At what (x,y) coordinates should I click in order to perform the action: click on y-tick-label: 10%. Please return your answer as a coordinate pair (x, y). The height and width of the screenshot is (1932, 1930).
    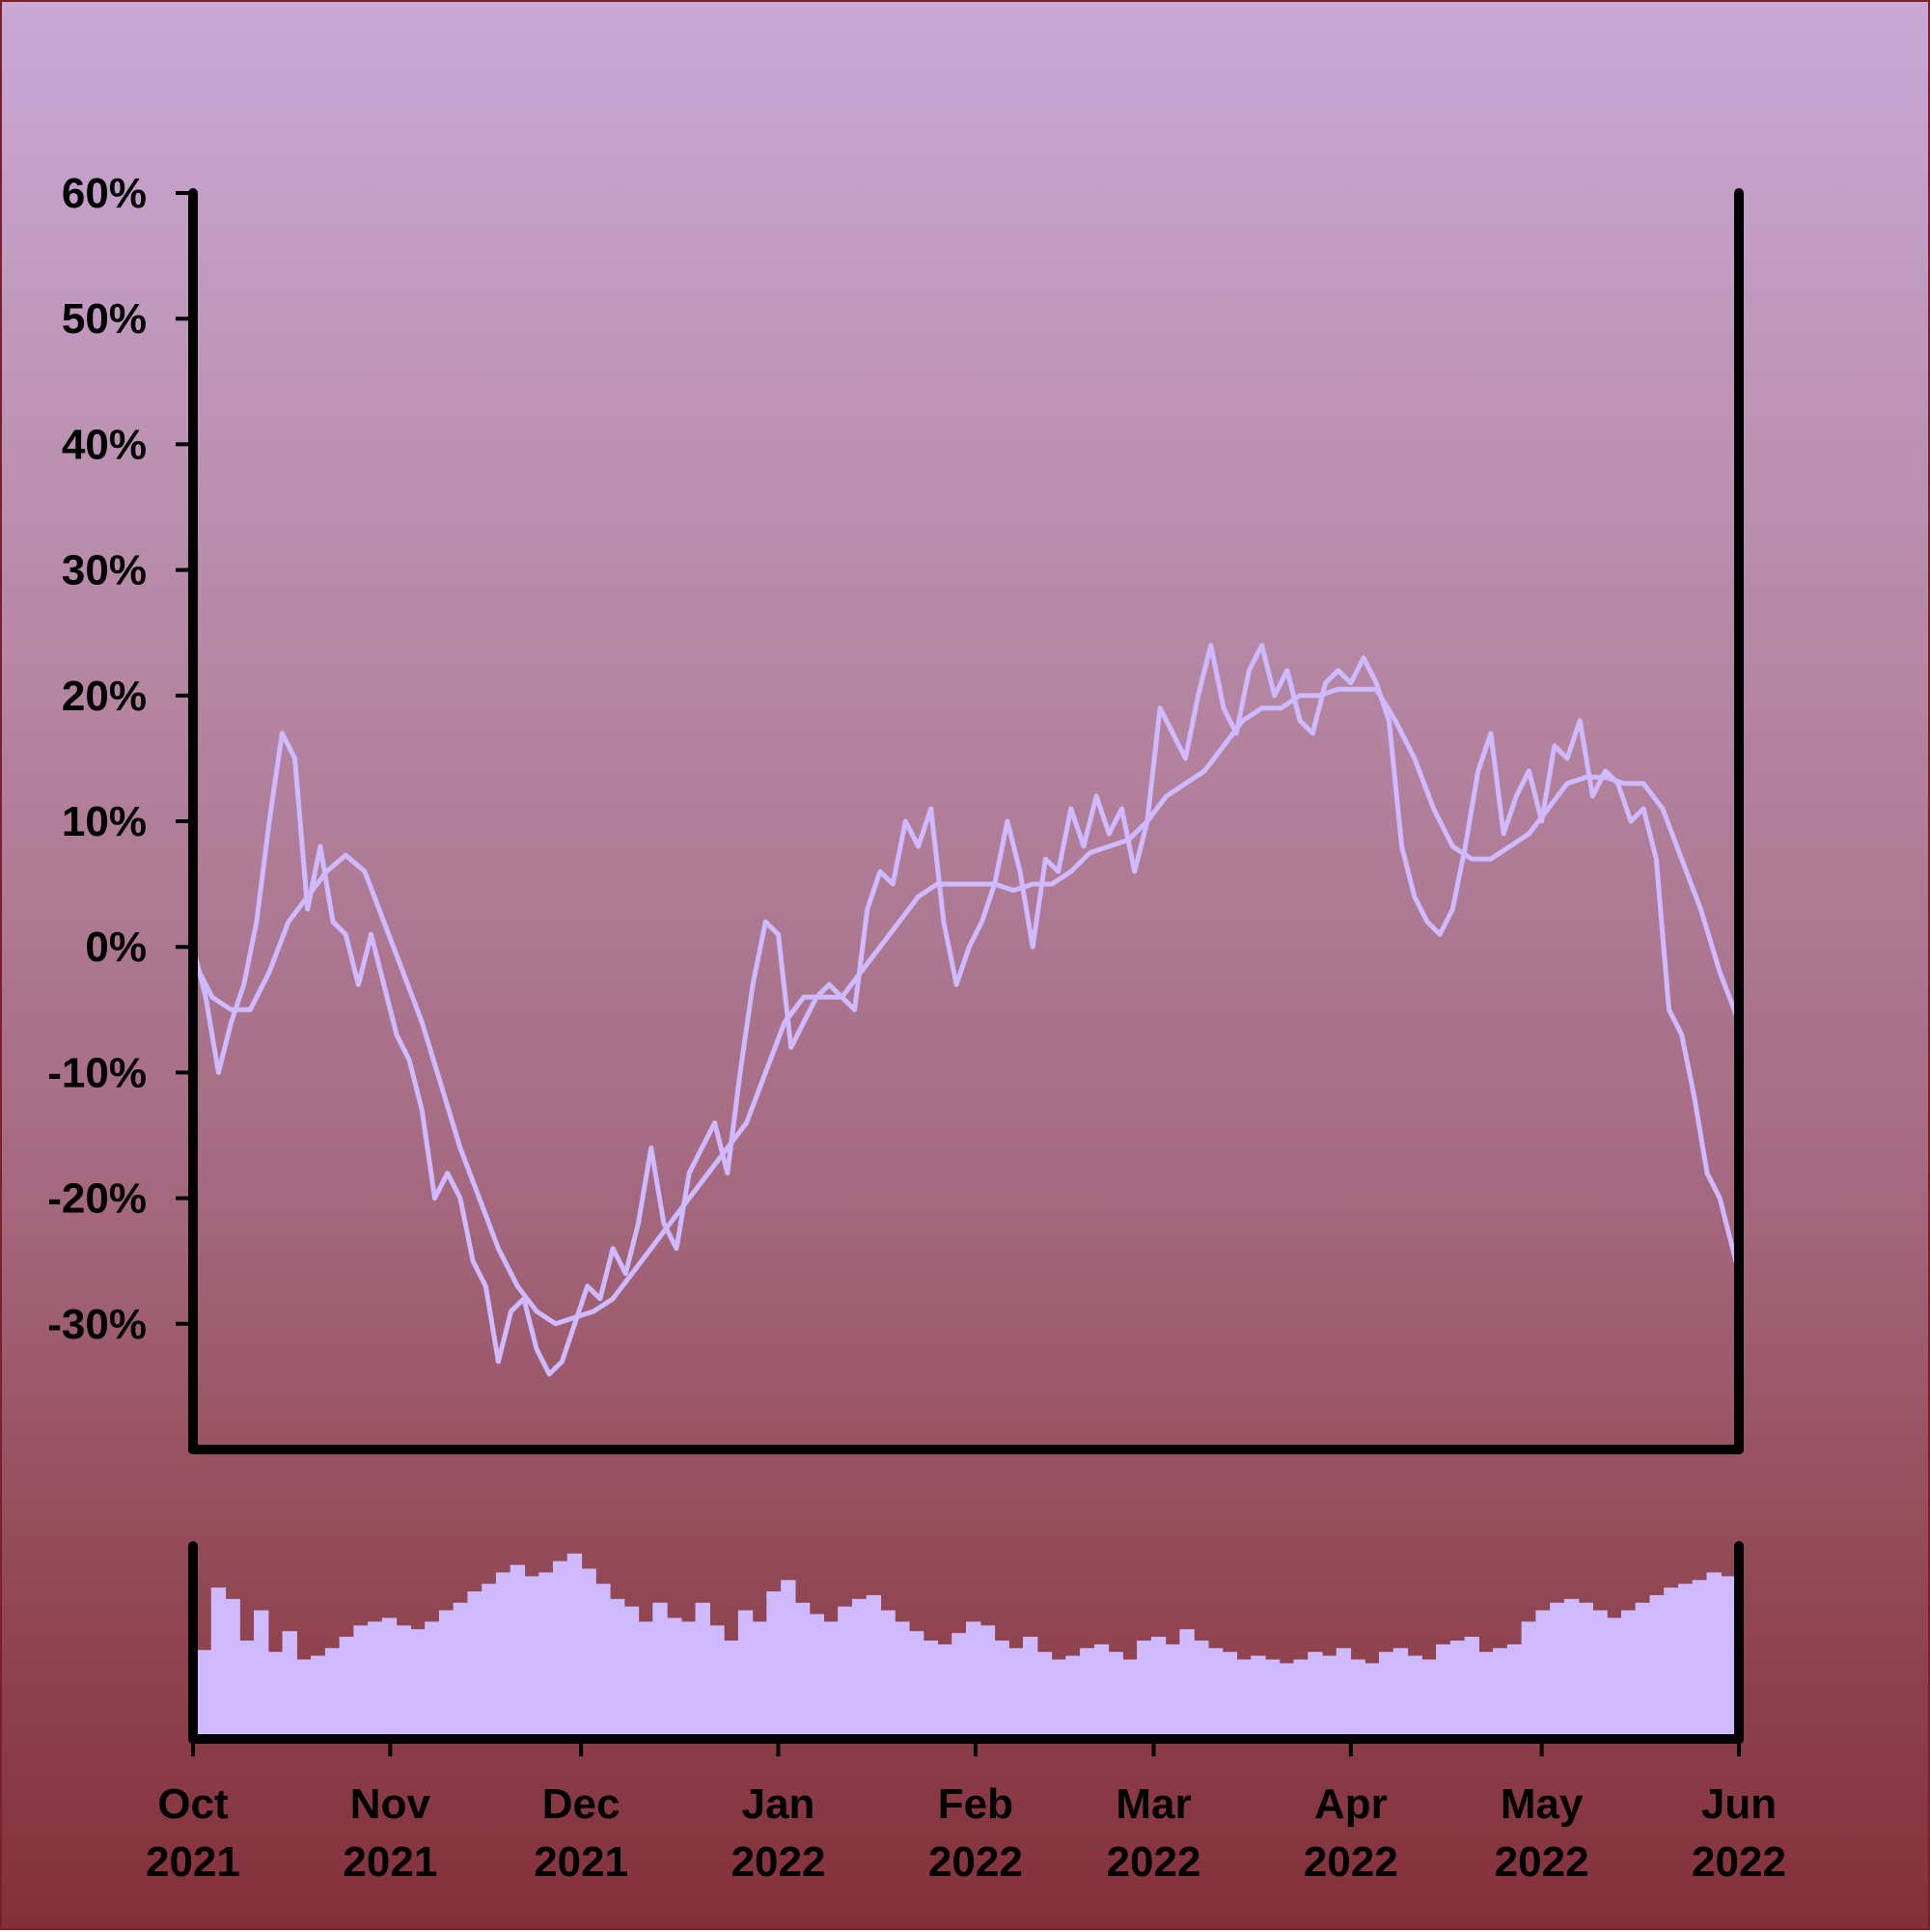
    Looking at the image, I should click on (104, 821).